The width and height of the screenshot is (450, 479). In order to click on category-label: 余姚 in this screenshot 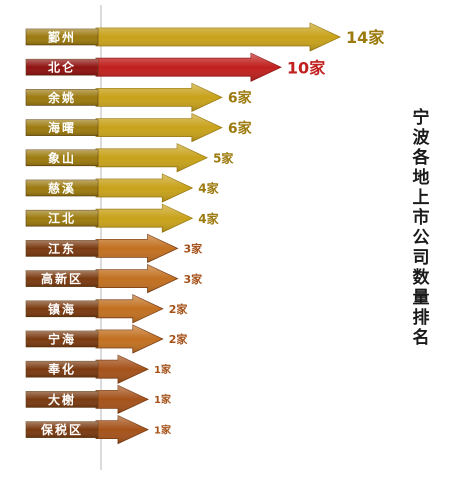, I will do `click(61, 97)`.